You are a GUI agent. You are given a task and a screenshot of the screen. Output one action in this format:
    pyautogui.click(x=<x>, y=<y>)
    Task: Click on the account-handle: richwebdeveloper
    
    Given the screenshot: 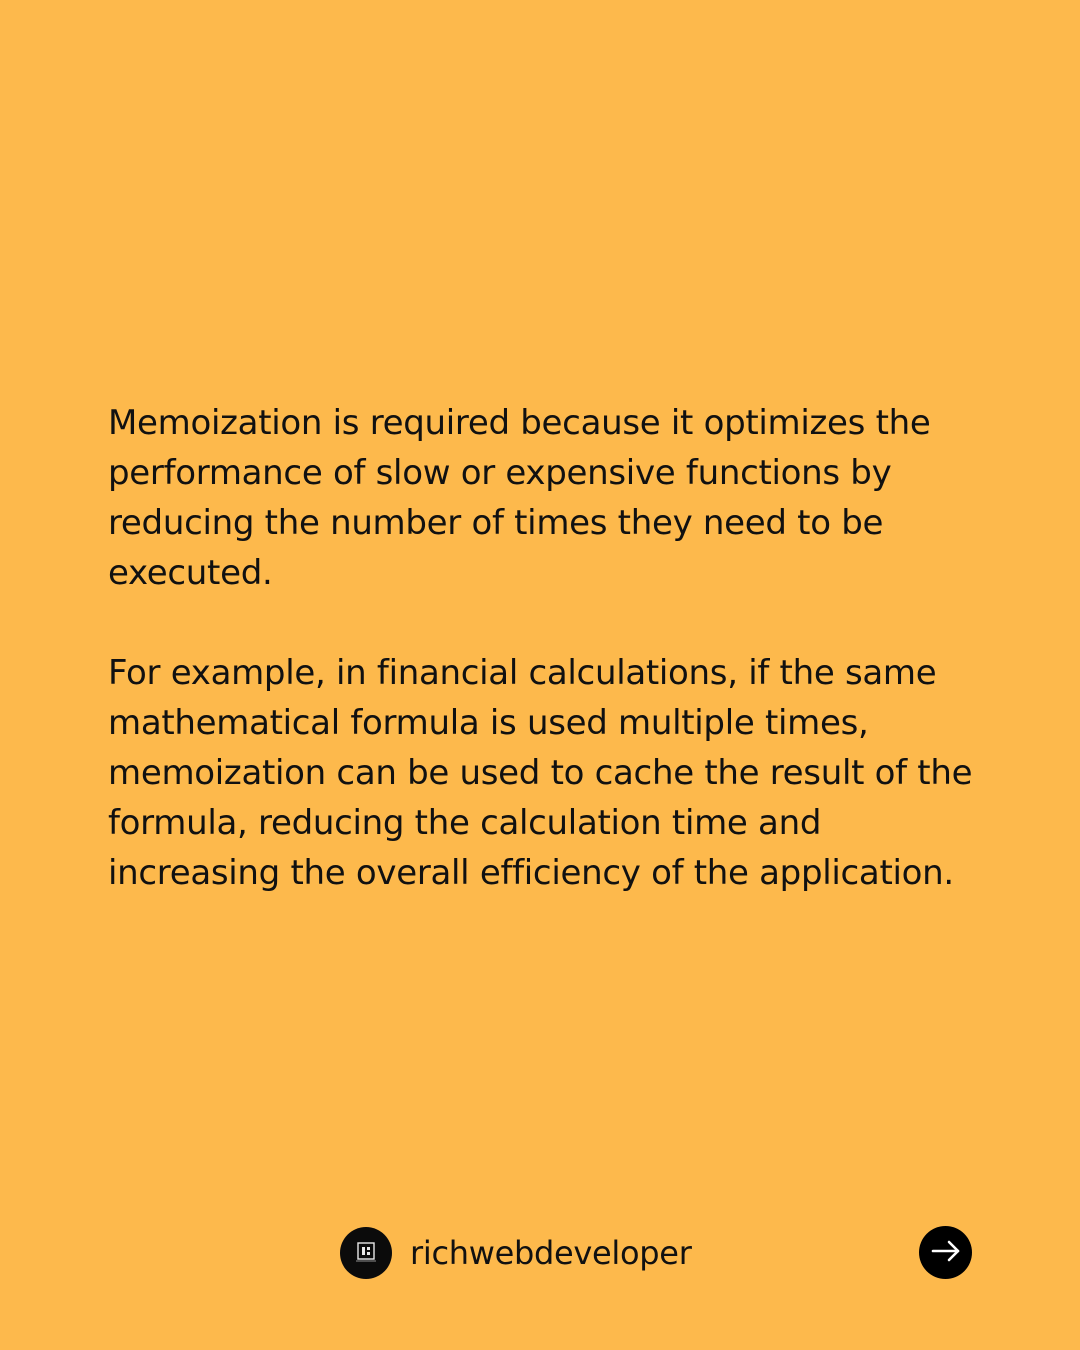 What is the action you would take?
    pyautogui.click(x=551, y=1253)
    